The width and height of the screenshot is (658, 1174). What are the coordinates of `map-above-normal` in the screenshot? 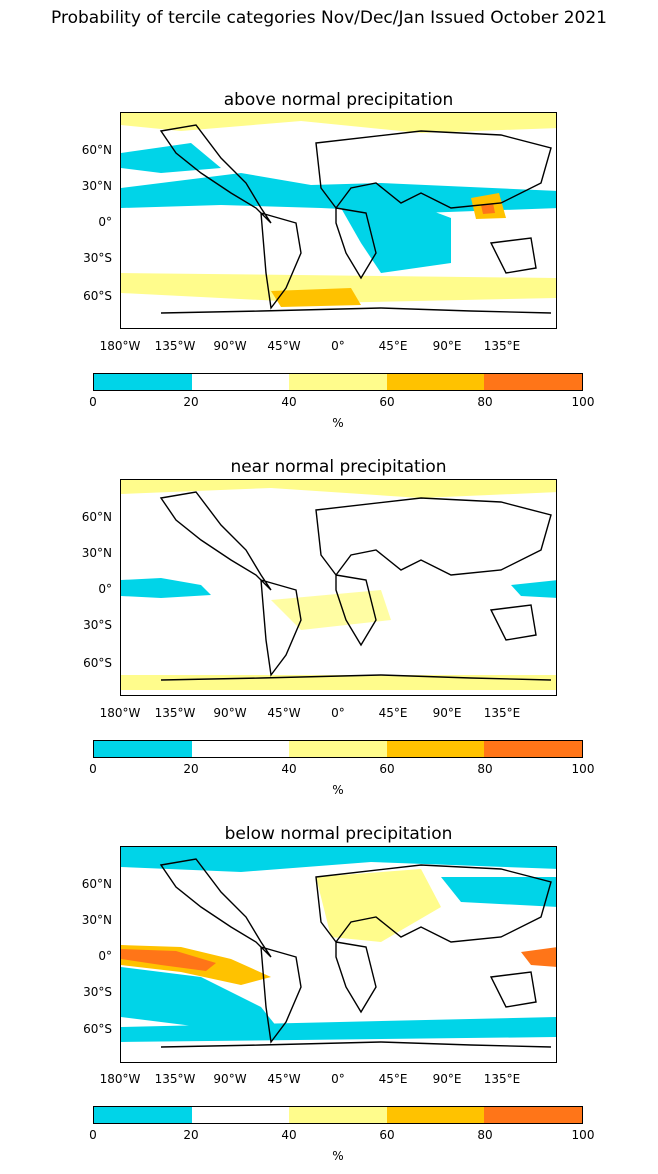 It's located at (338, 220).